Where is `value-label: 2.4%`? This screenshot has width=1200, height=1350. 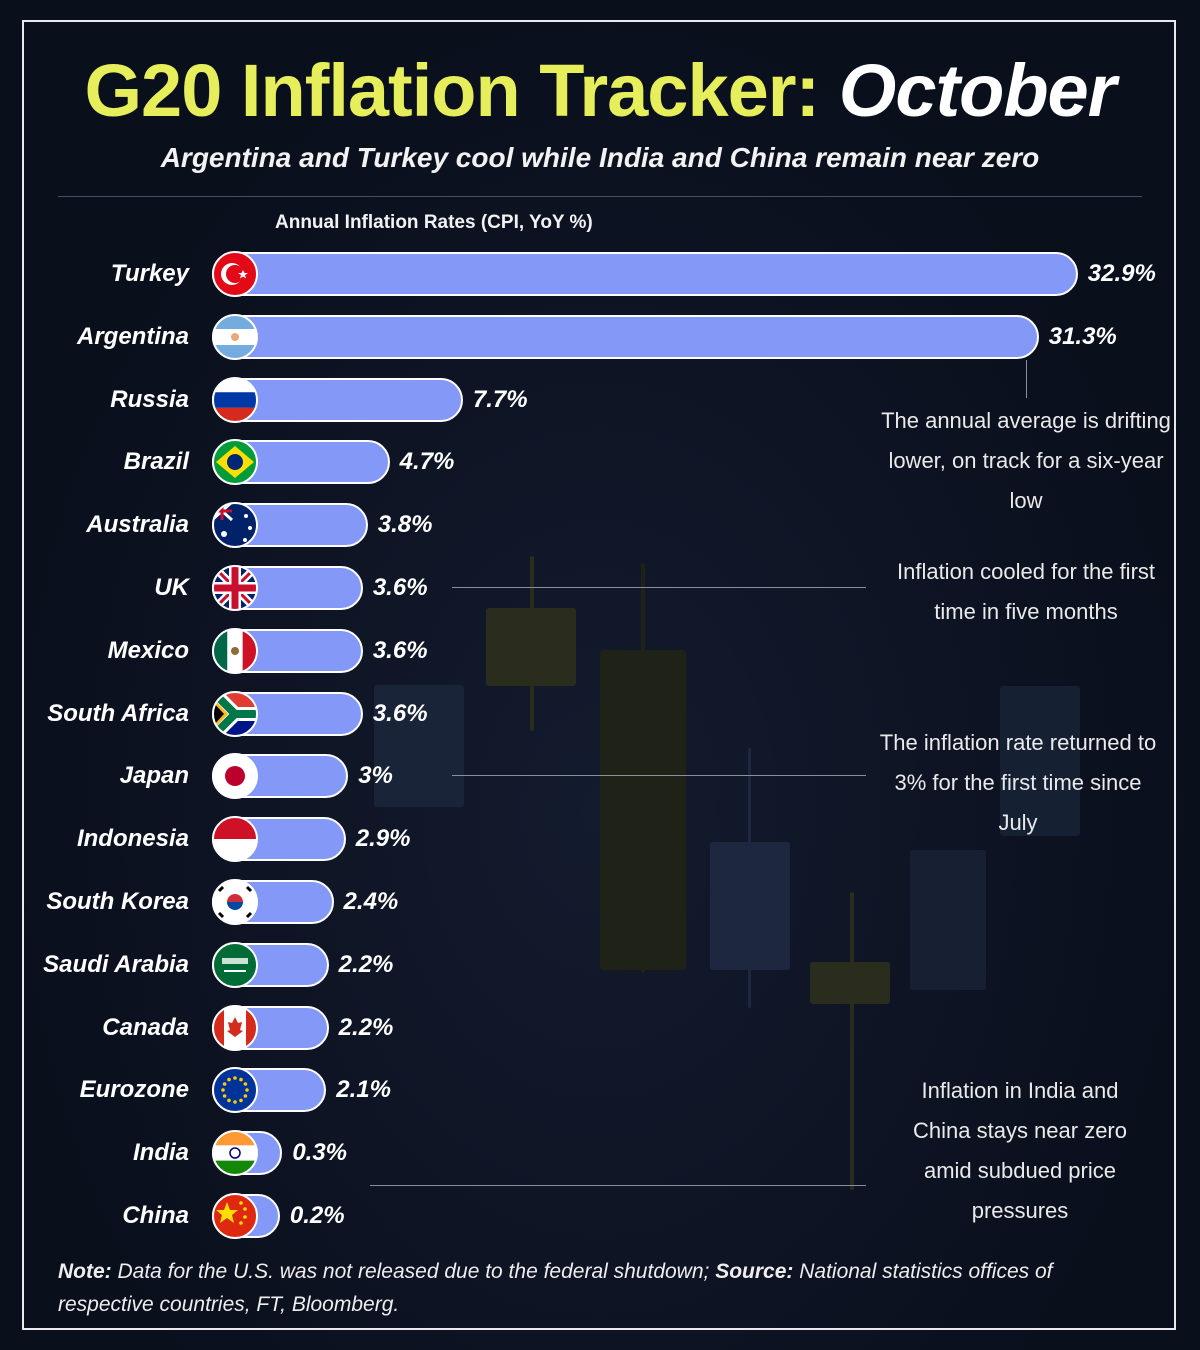
value-label: 2.4% is located at coordinates (371, 901).